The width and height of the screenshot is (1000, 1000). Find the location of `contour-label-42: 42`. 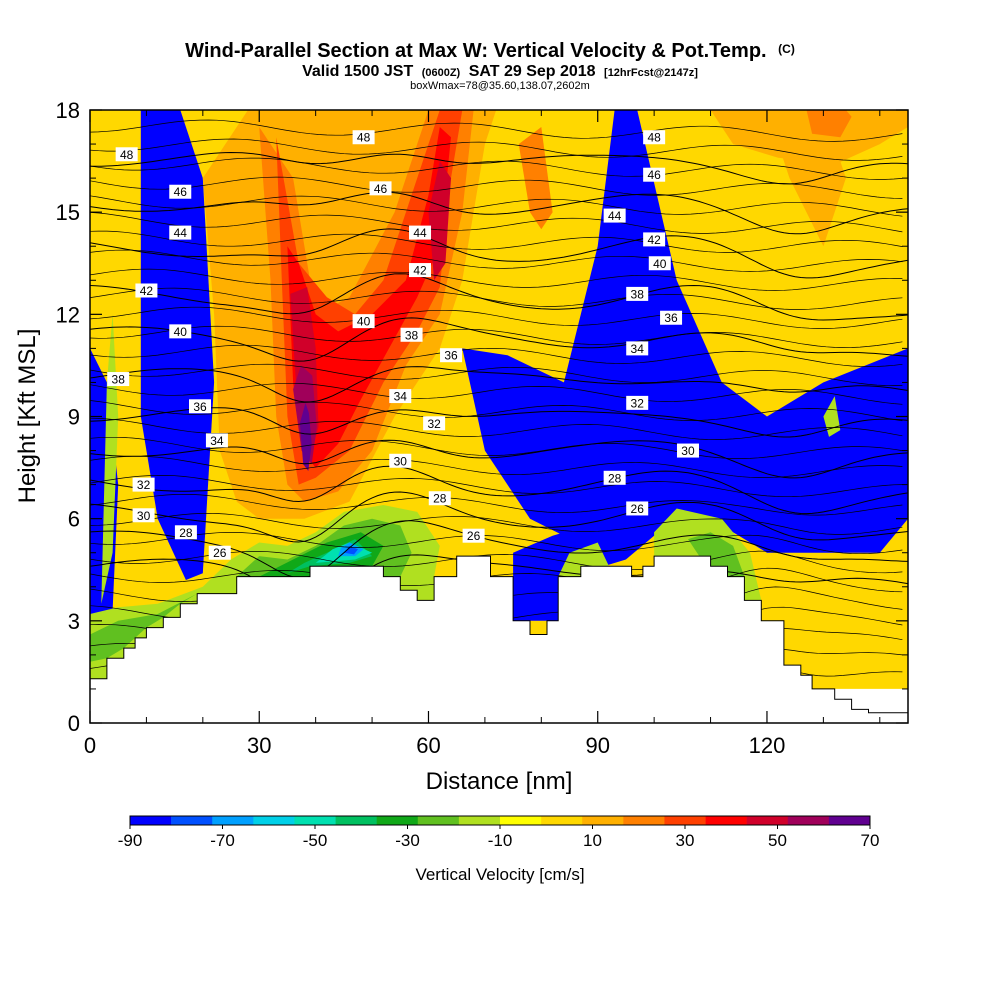

contour-label-42: 42 is located at coordinates (420, 270).